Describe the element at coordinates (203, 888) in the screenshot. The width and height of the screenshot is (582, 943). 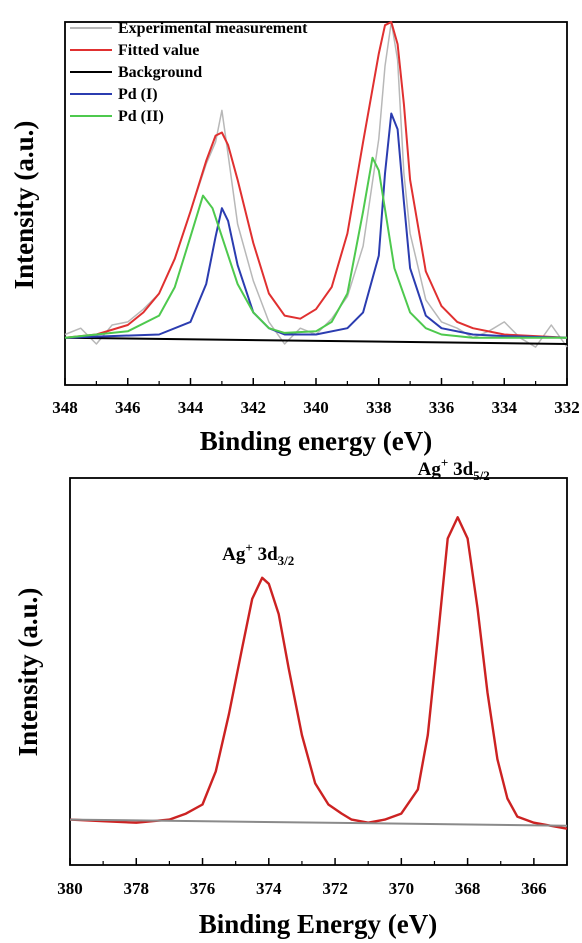
I see `x-tick-label: 376` at that location.